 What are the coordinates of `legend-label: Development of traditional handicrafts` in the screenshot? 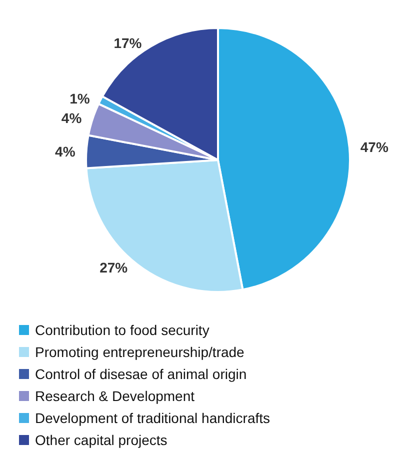 It's located at (152, 418).